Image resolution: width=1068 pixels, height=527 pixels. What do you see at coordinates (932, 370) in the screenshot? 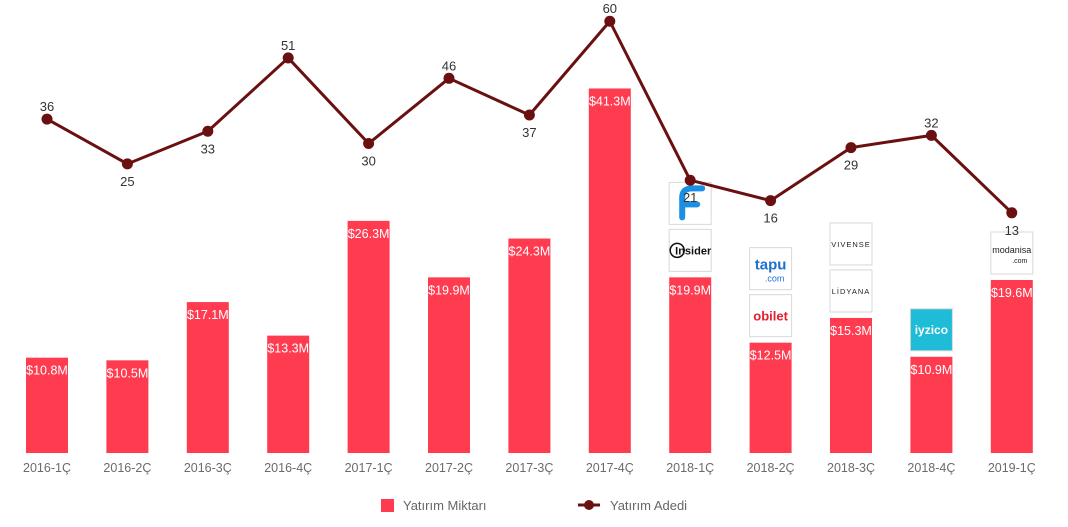
I see `bar-label-11: $10.9M` at bounding box center [932, 370].